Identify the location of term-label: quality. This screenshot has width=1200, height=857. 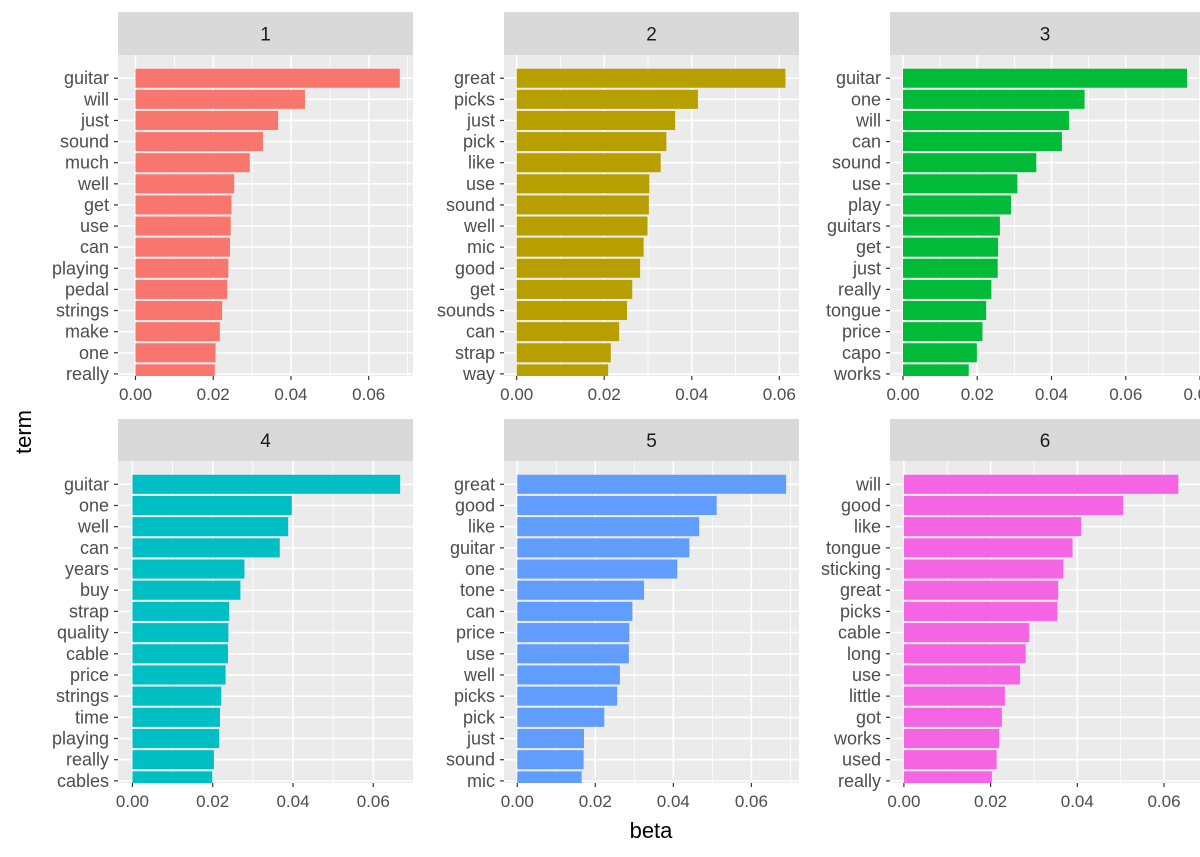
(83, 633).